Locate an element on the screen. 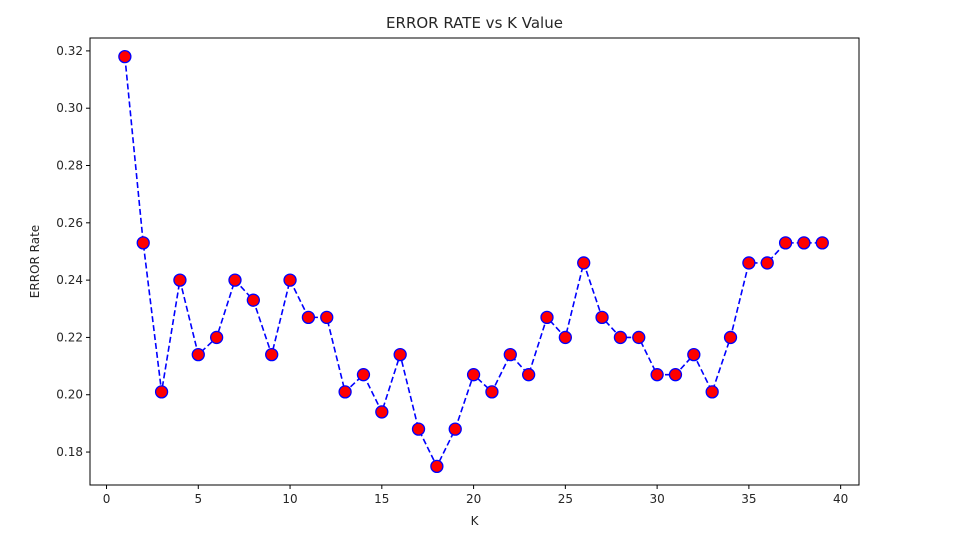  x-tick-label: 40 is located at coordinates (840, 499).